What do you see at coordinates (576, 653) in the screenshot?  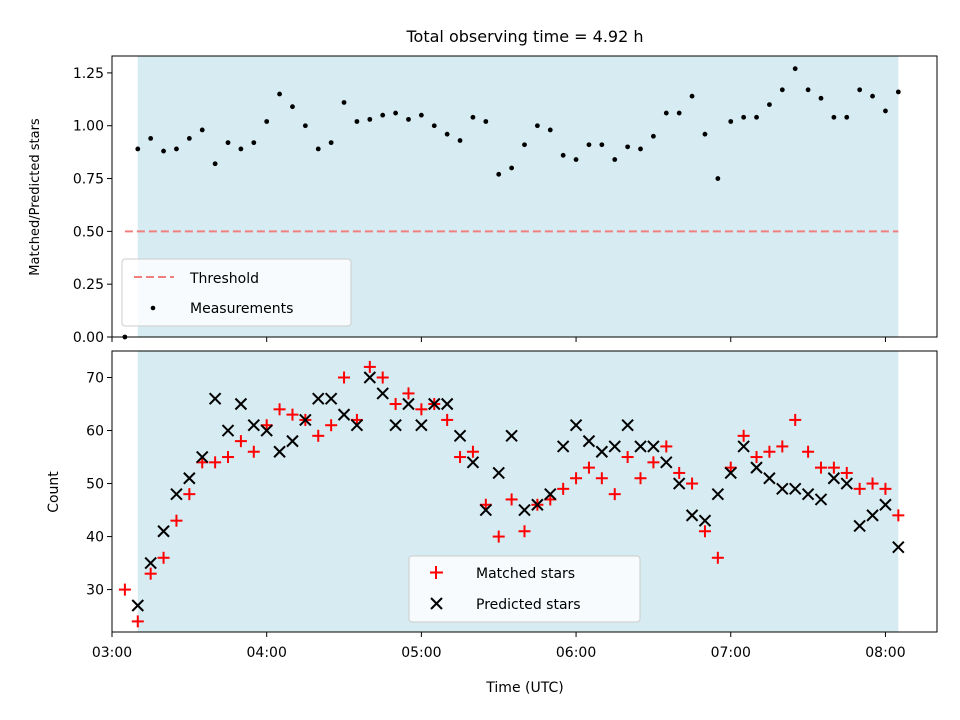 I see `x-tick-label: 06:00` at bounding box center [576, 653].